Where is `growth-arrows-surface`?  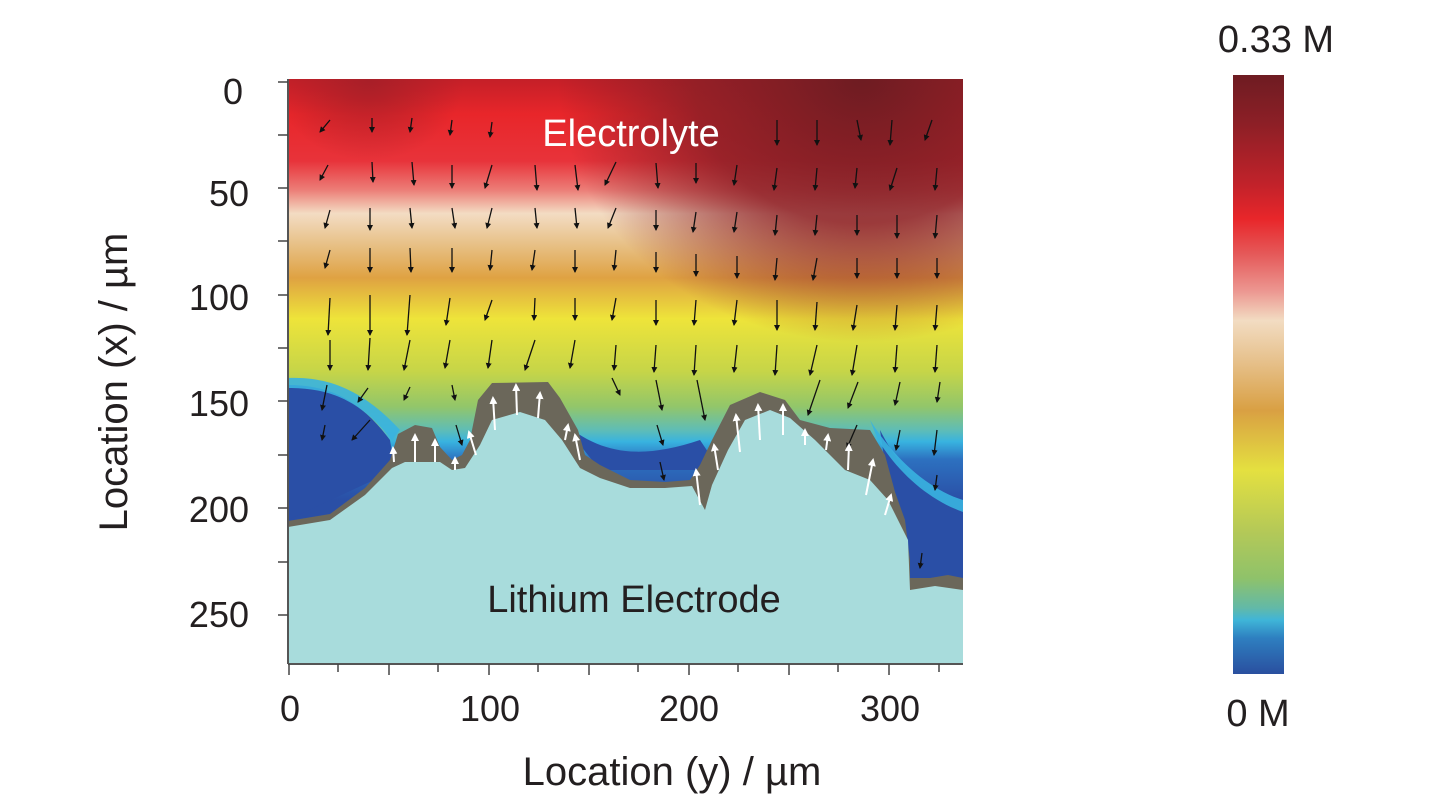 growth-arrows-surface is located at coordinates (641, 449).